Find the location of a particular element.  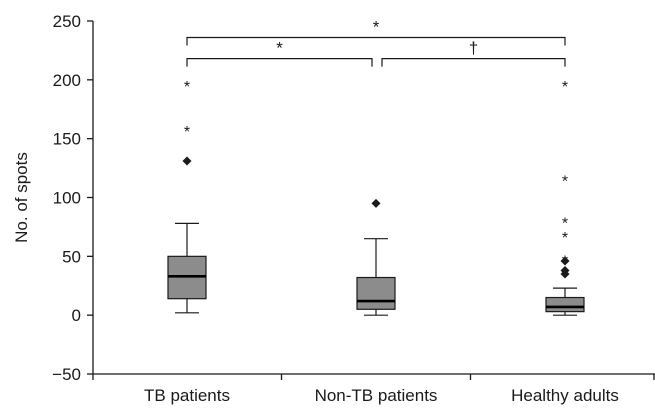

significance-label: † is located at coordinates (473, 48).